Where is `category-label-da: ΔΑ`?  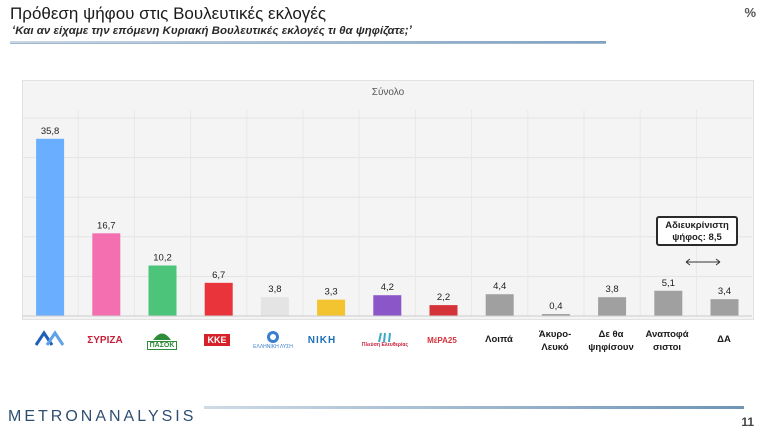
category-label-da: ΔΑ is located at coordinates (724, 339).